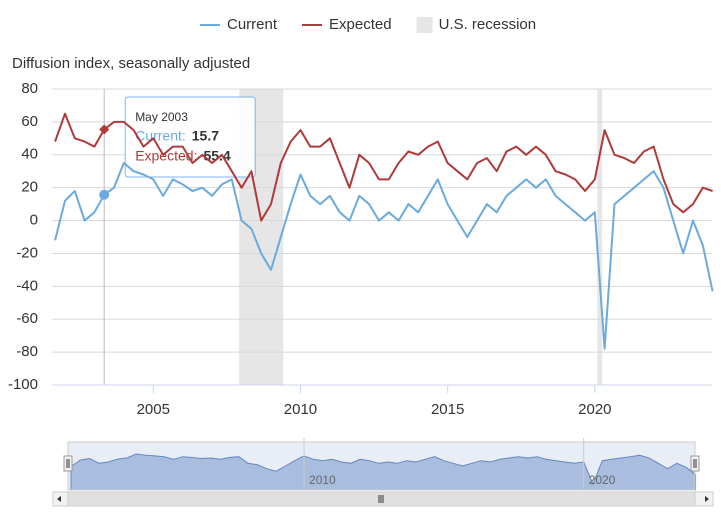 The width and height of the screenshot is (721, 528). I want to click on navigator-tick-label: 2010, so click(322, 480).